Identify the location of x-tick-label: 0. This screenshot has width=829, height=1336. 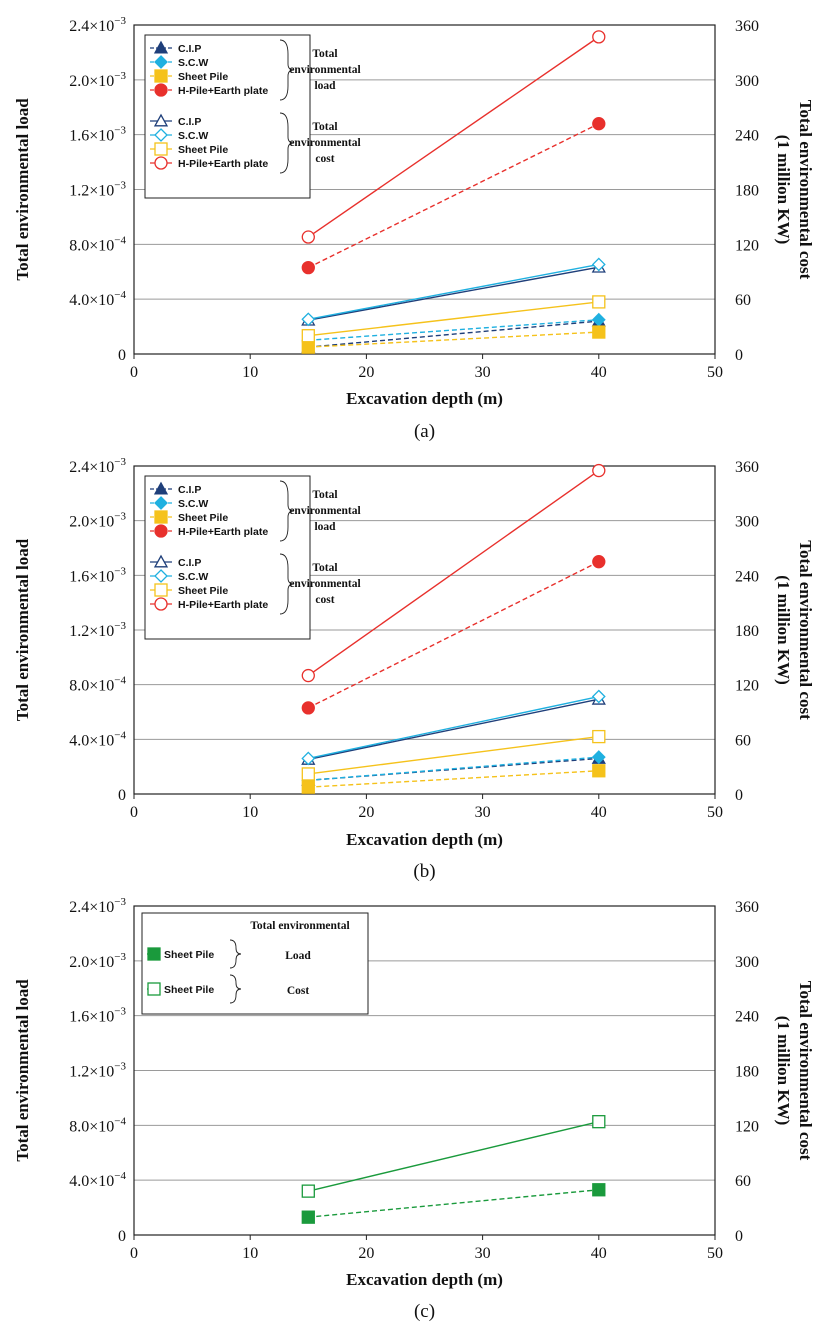
(134, 1253).